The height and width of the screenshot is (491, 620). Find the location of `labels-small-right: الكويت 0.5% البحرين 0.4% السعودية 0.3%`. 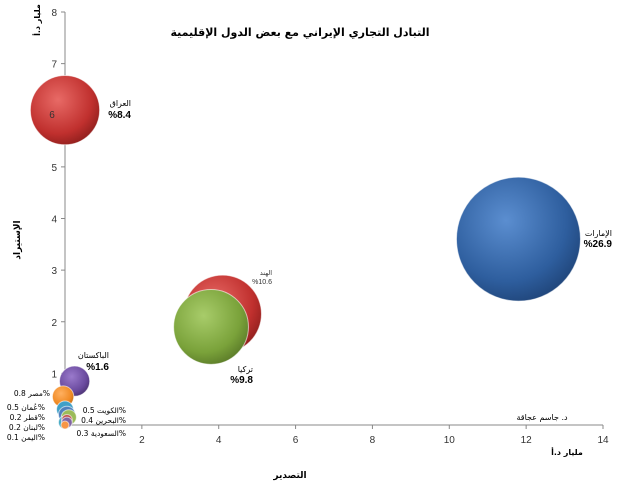

labels-small-right: الكويت 0.5% البحرين 0.4% السعودية 0.3% is located at coordinates (101, 422).